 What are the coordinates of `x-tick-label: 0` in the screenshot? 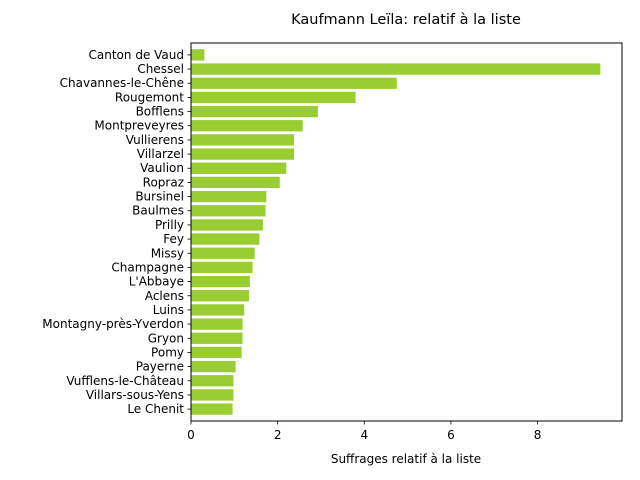 It's located at (191, 435).